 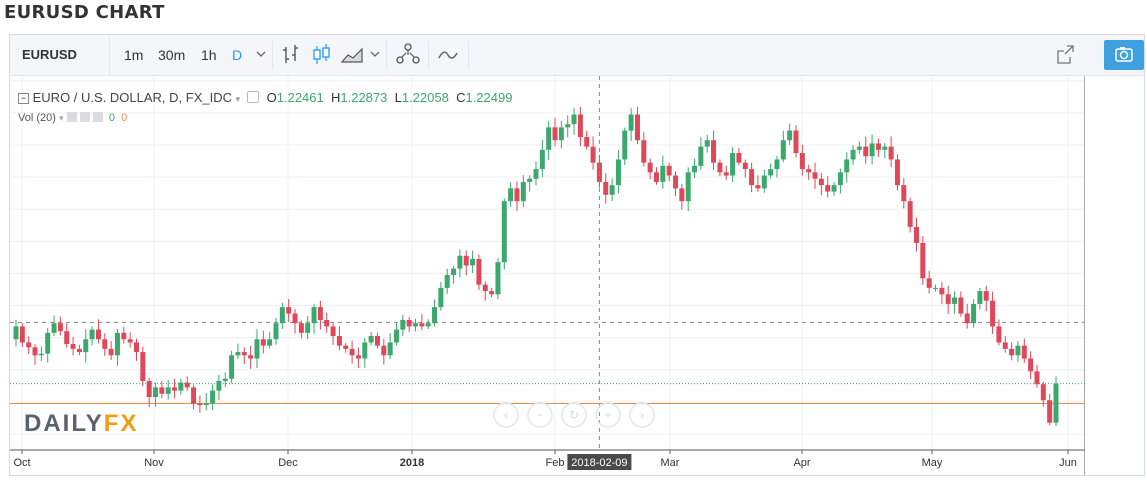 I want to click on time-tick-label: Oct, so click(x=21, y=463).